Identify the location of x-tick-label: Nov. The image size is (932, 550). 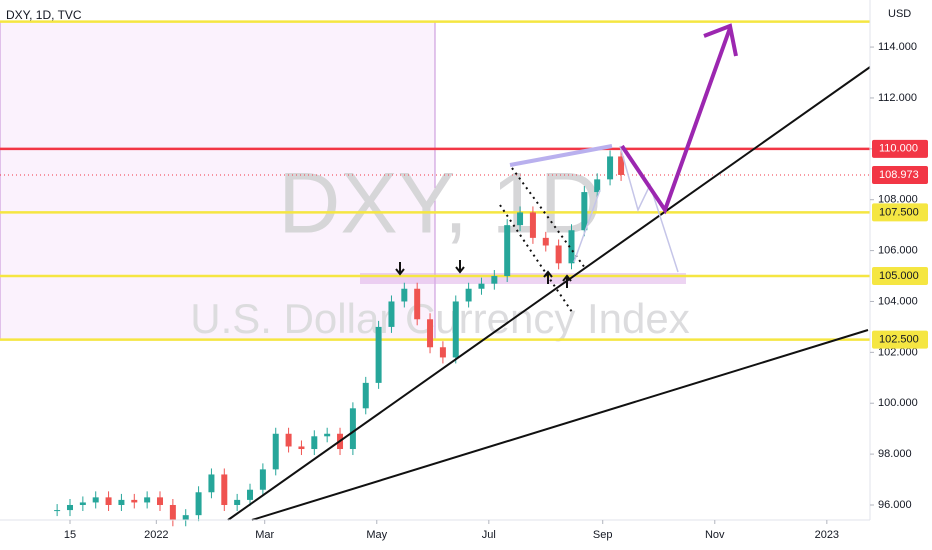
(715, 535).